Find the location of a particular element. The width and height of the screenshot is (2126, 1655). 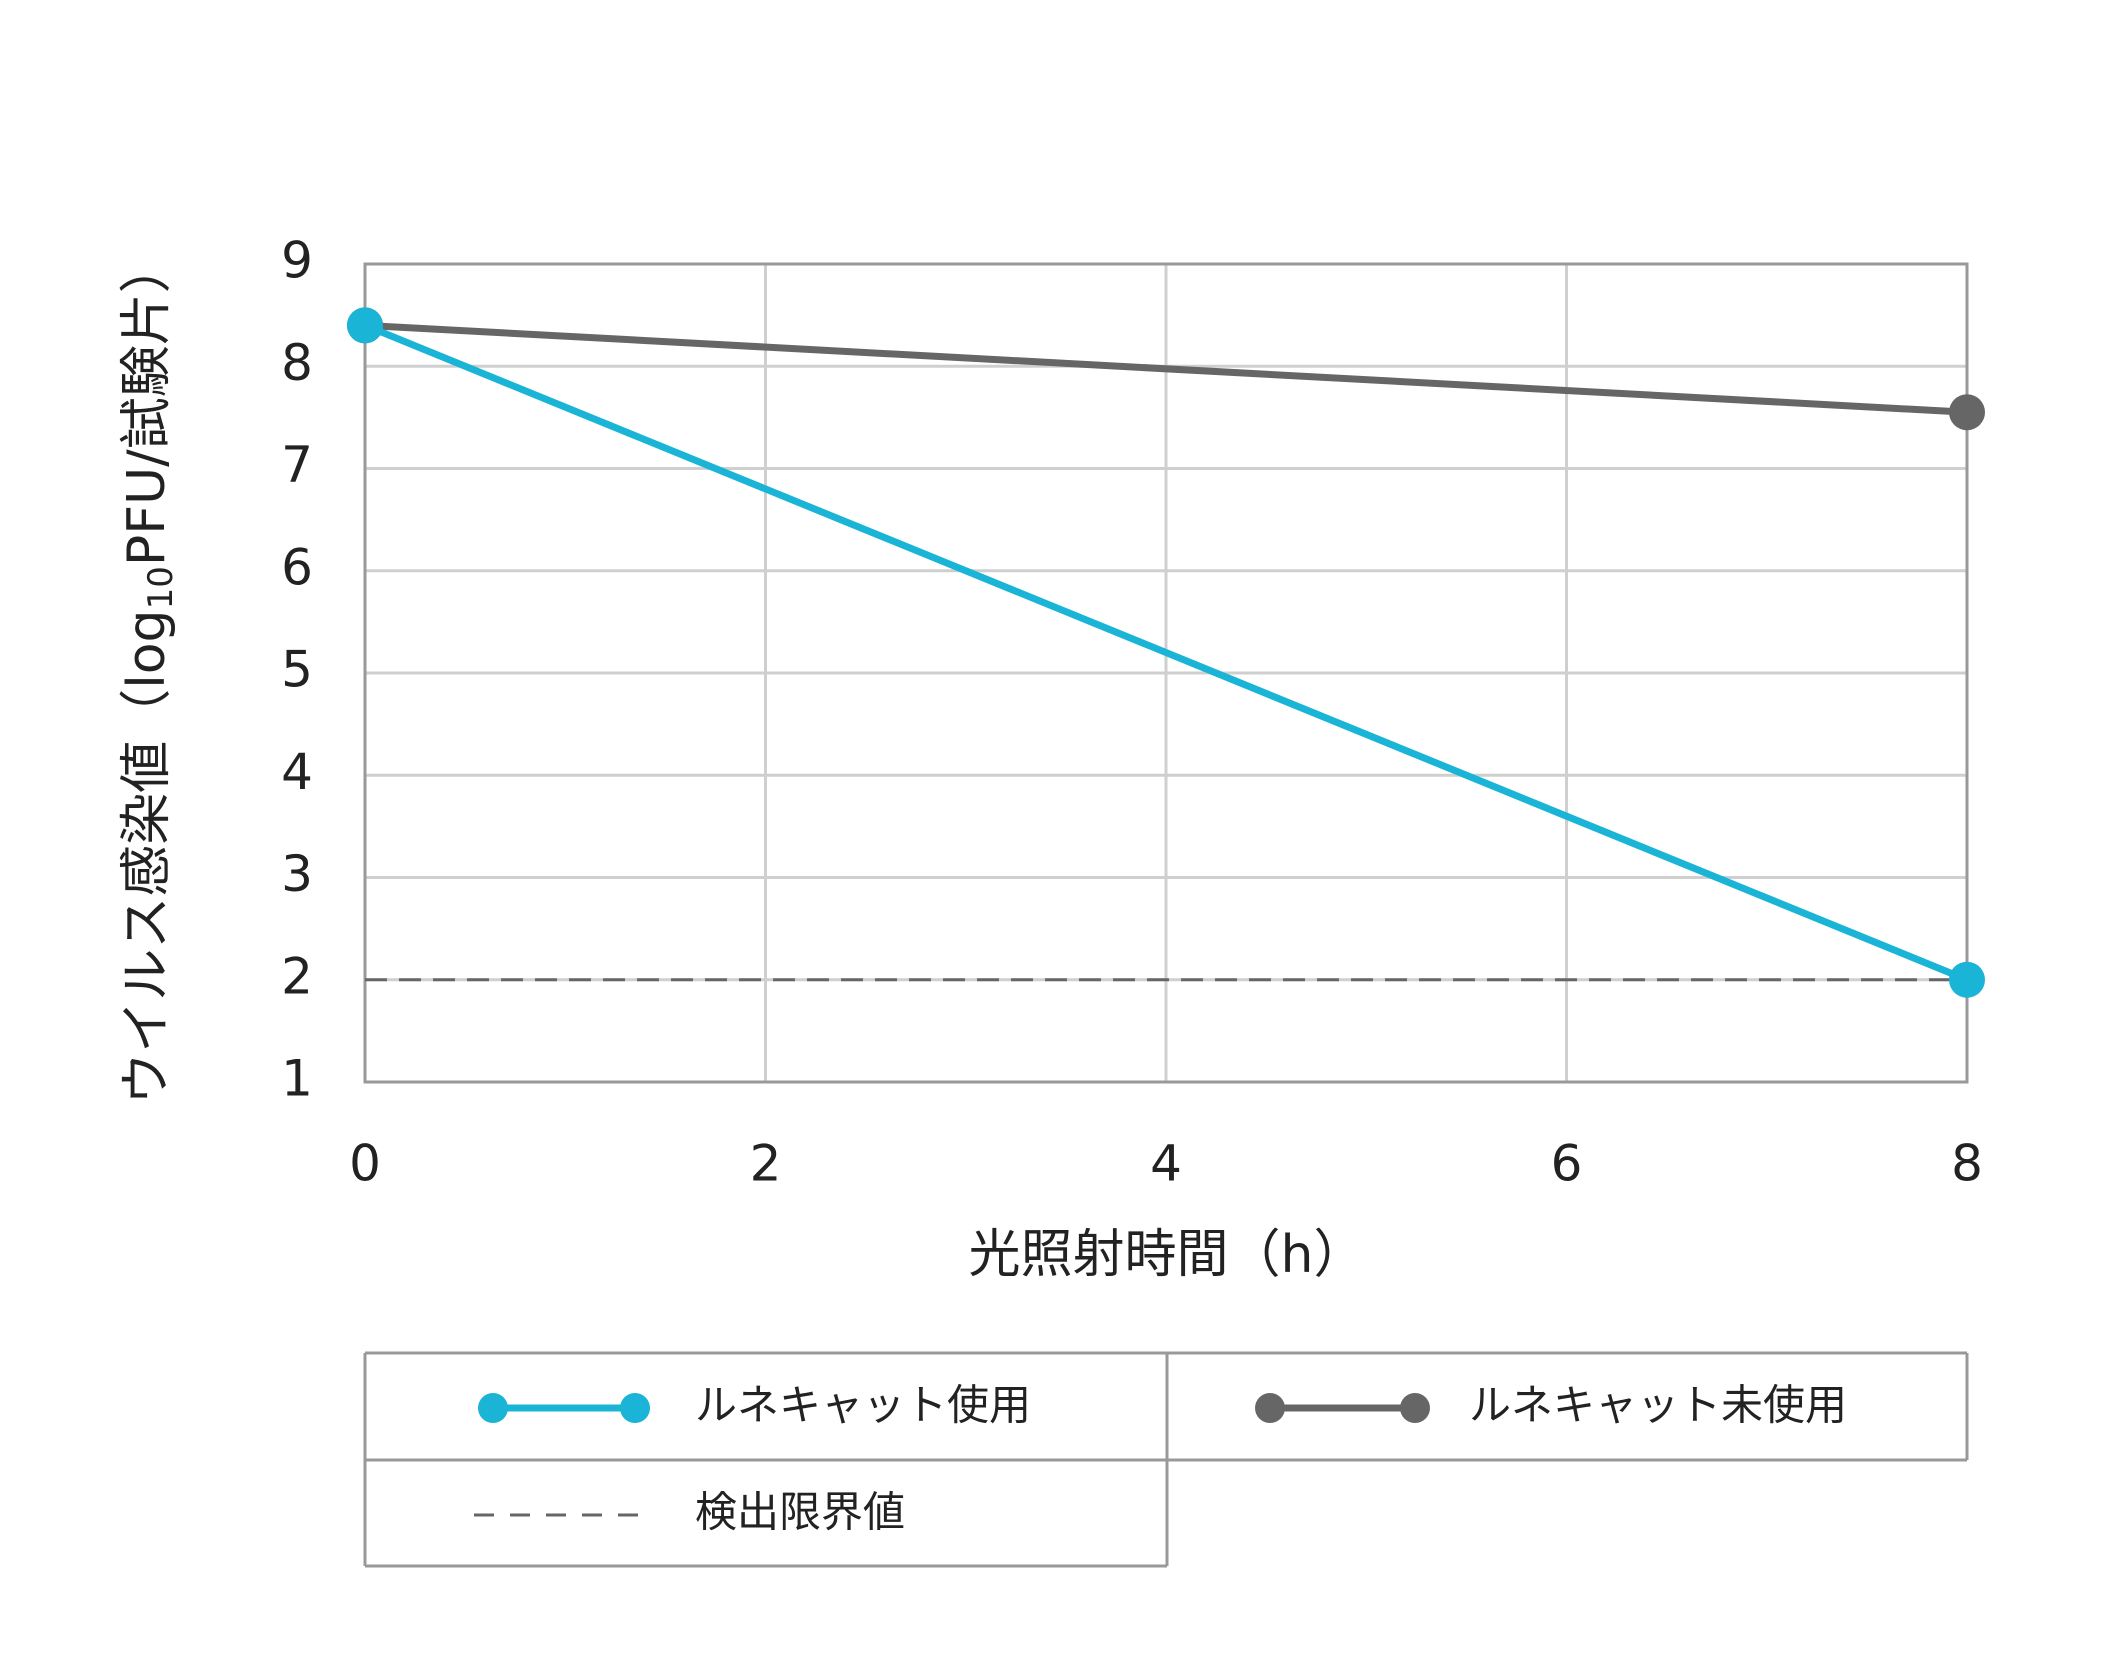

y-tick-label: 4 is located at coordinates (297, 772).